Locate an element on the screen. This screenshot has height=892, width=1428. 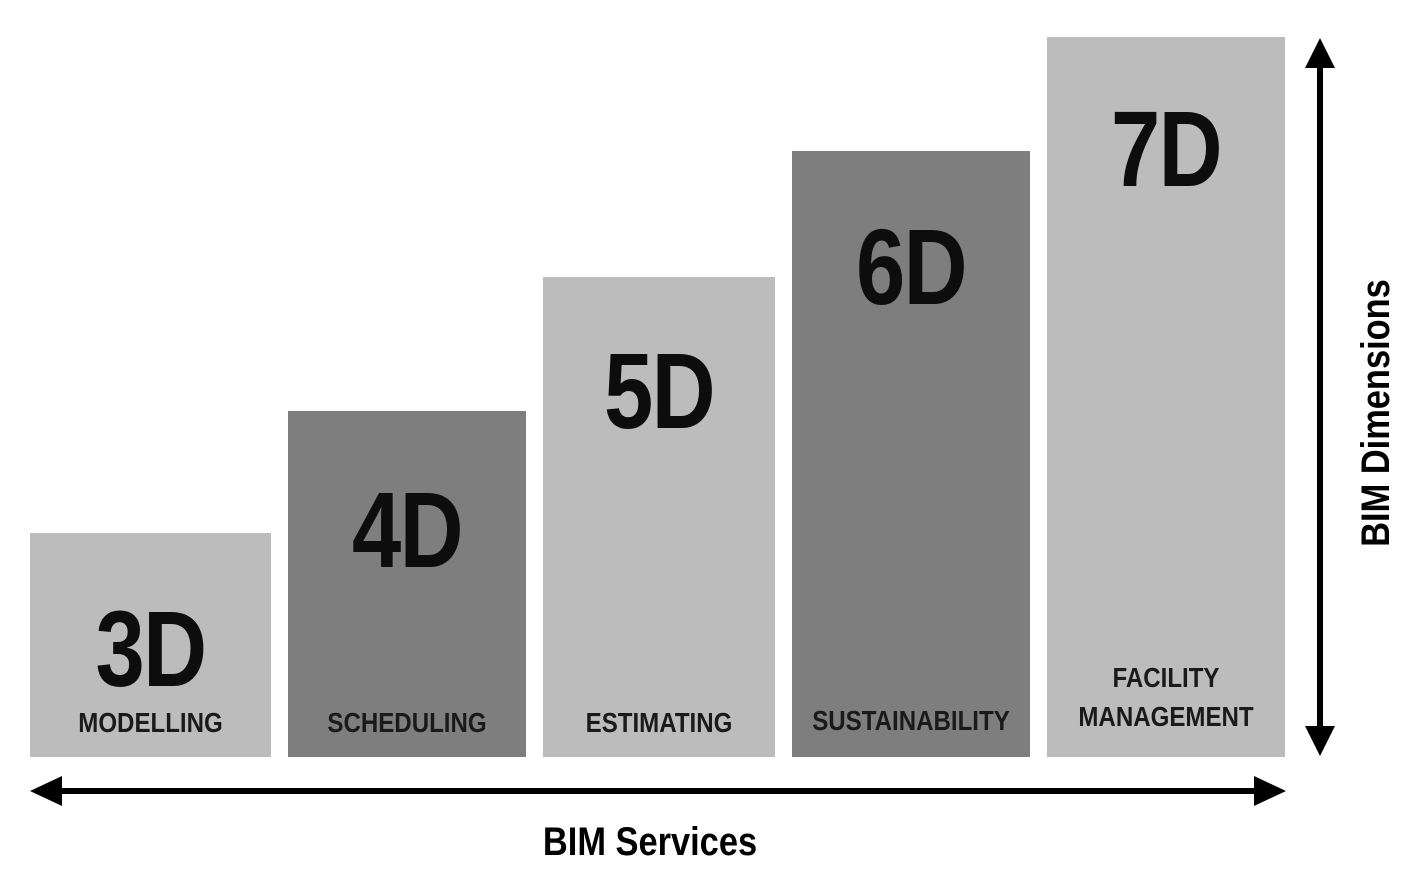
block-5d: 5D ESTIMATING is located at coordinates (659, 517).